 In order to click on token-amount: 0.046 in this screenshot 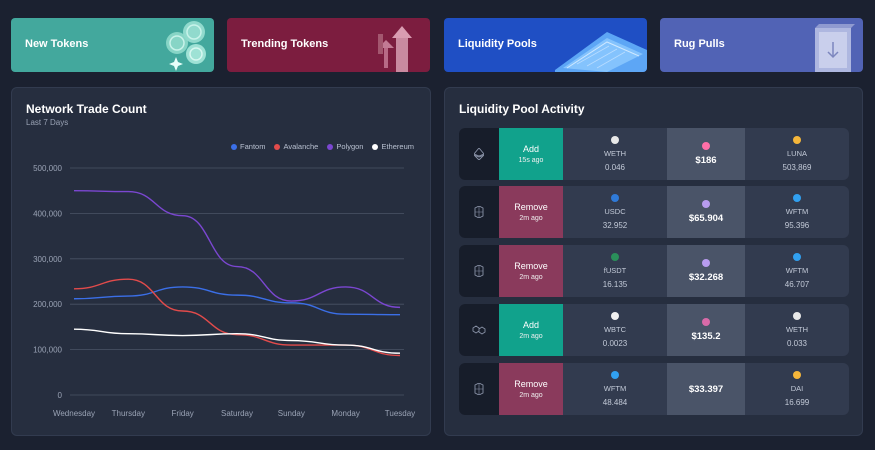, I will do `click(615, 167)`.